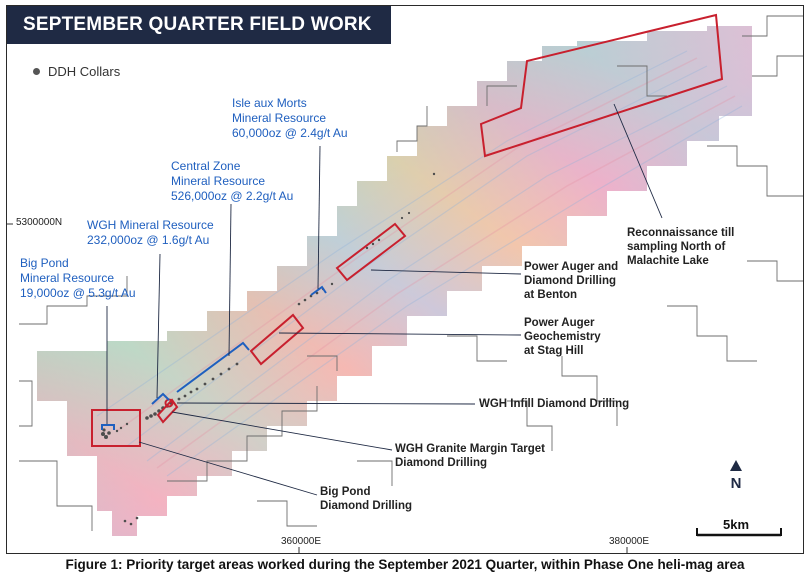 This screenshot has height=580, width=810. I want to click on legend-label: DDH Collars, so click(84, 71).